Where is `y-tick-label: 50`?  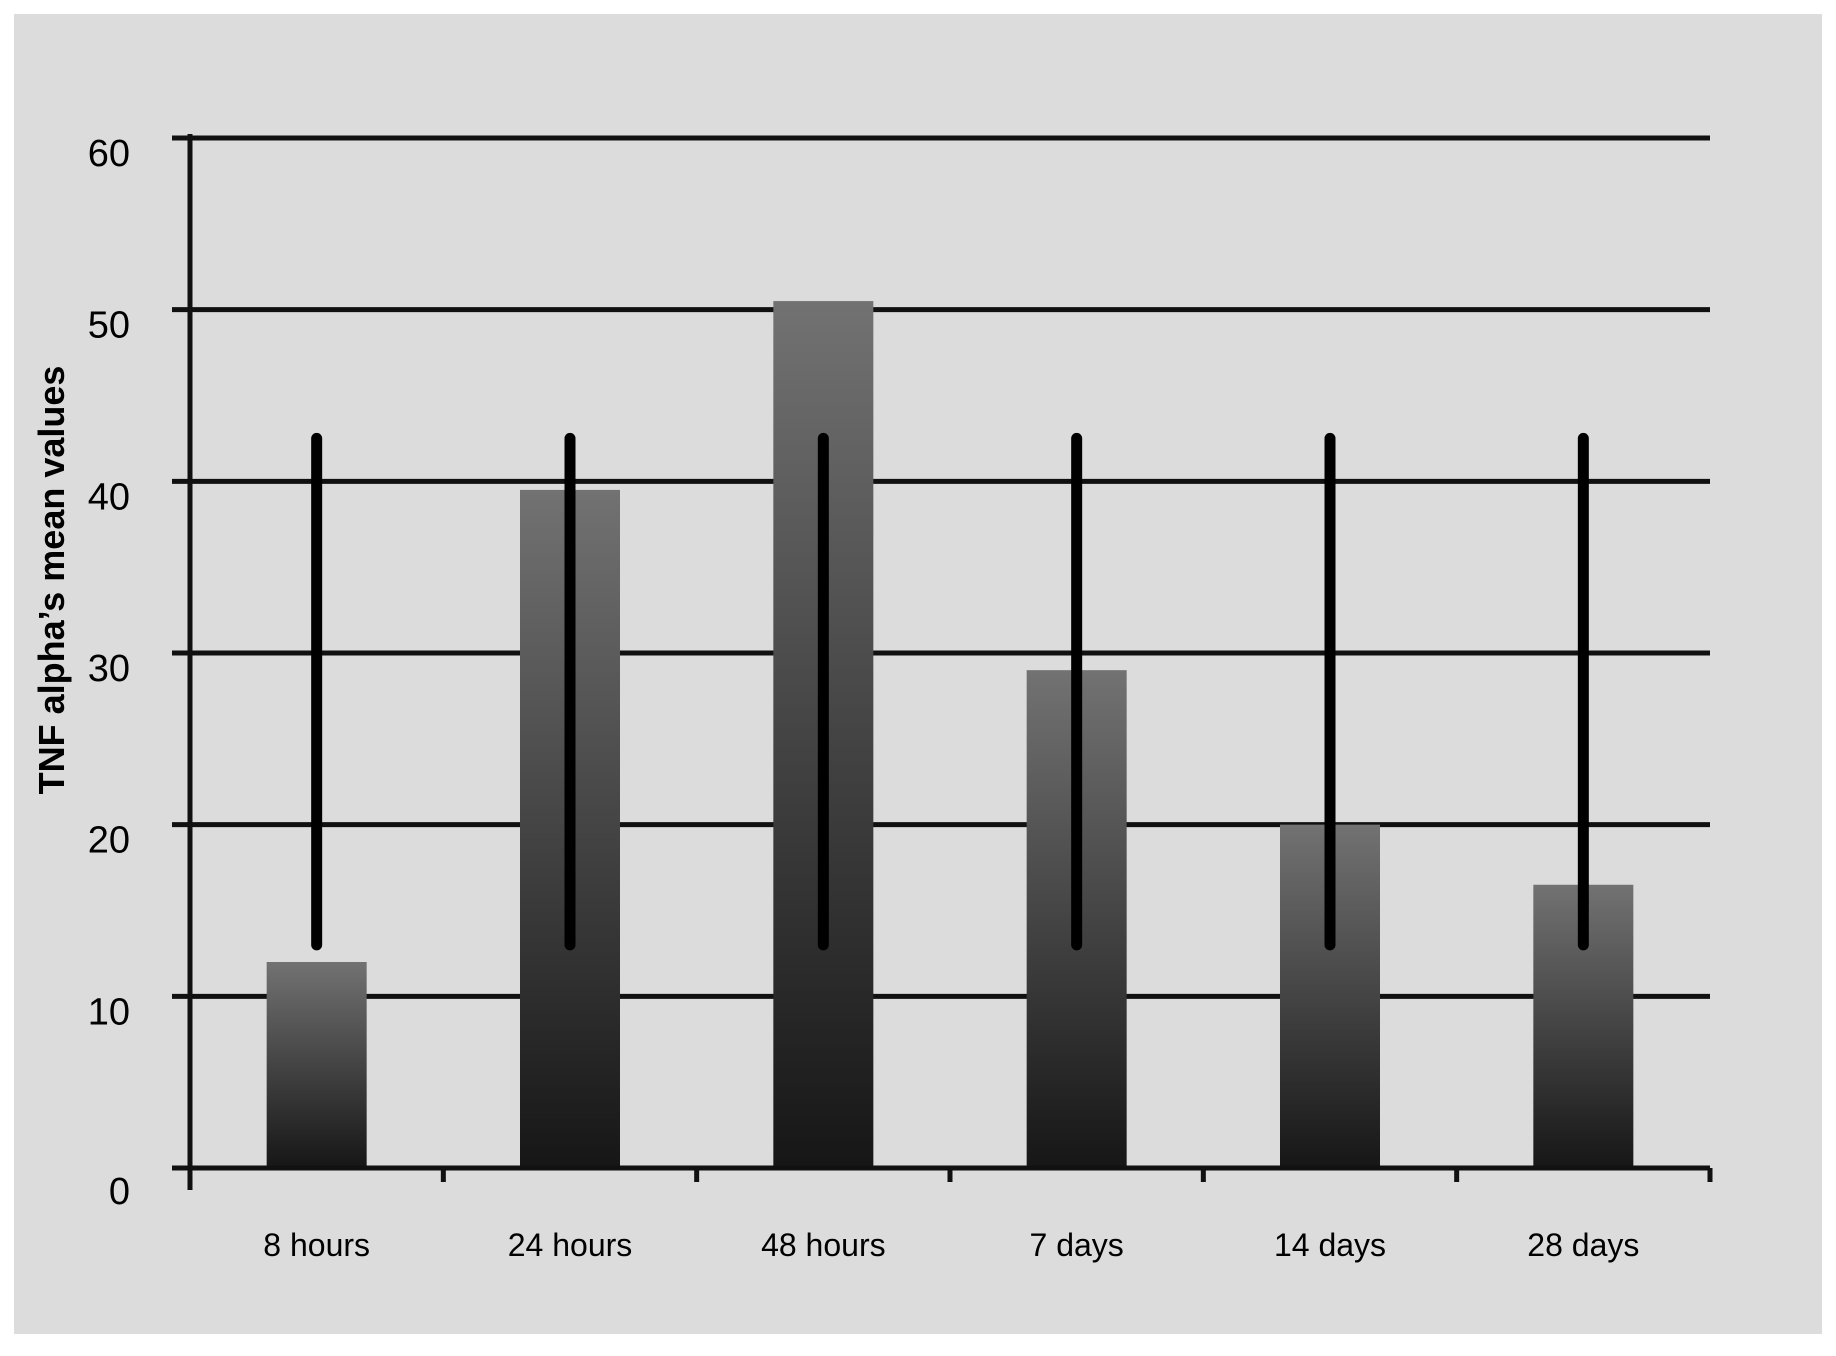 y-tick-label: 50 is located at coordinates (109, 326).